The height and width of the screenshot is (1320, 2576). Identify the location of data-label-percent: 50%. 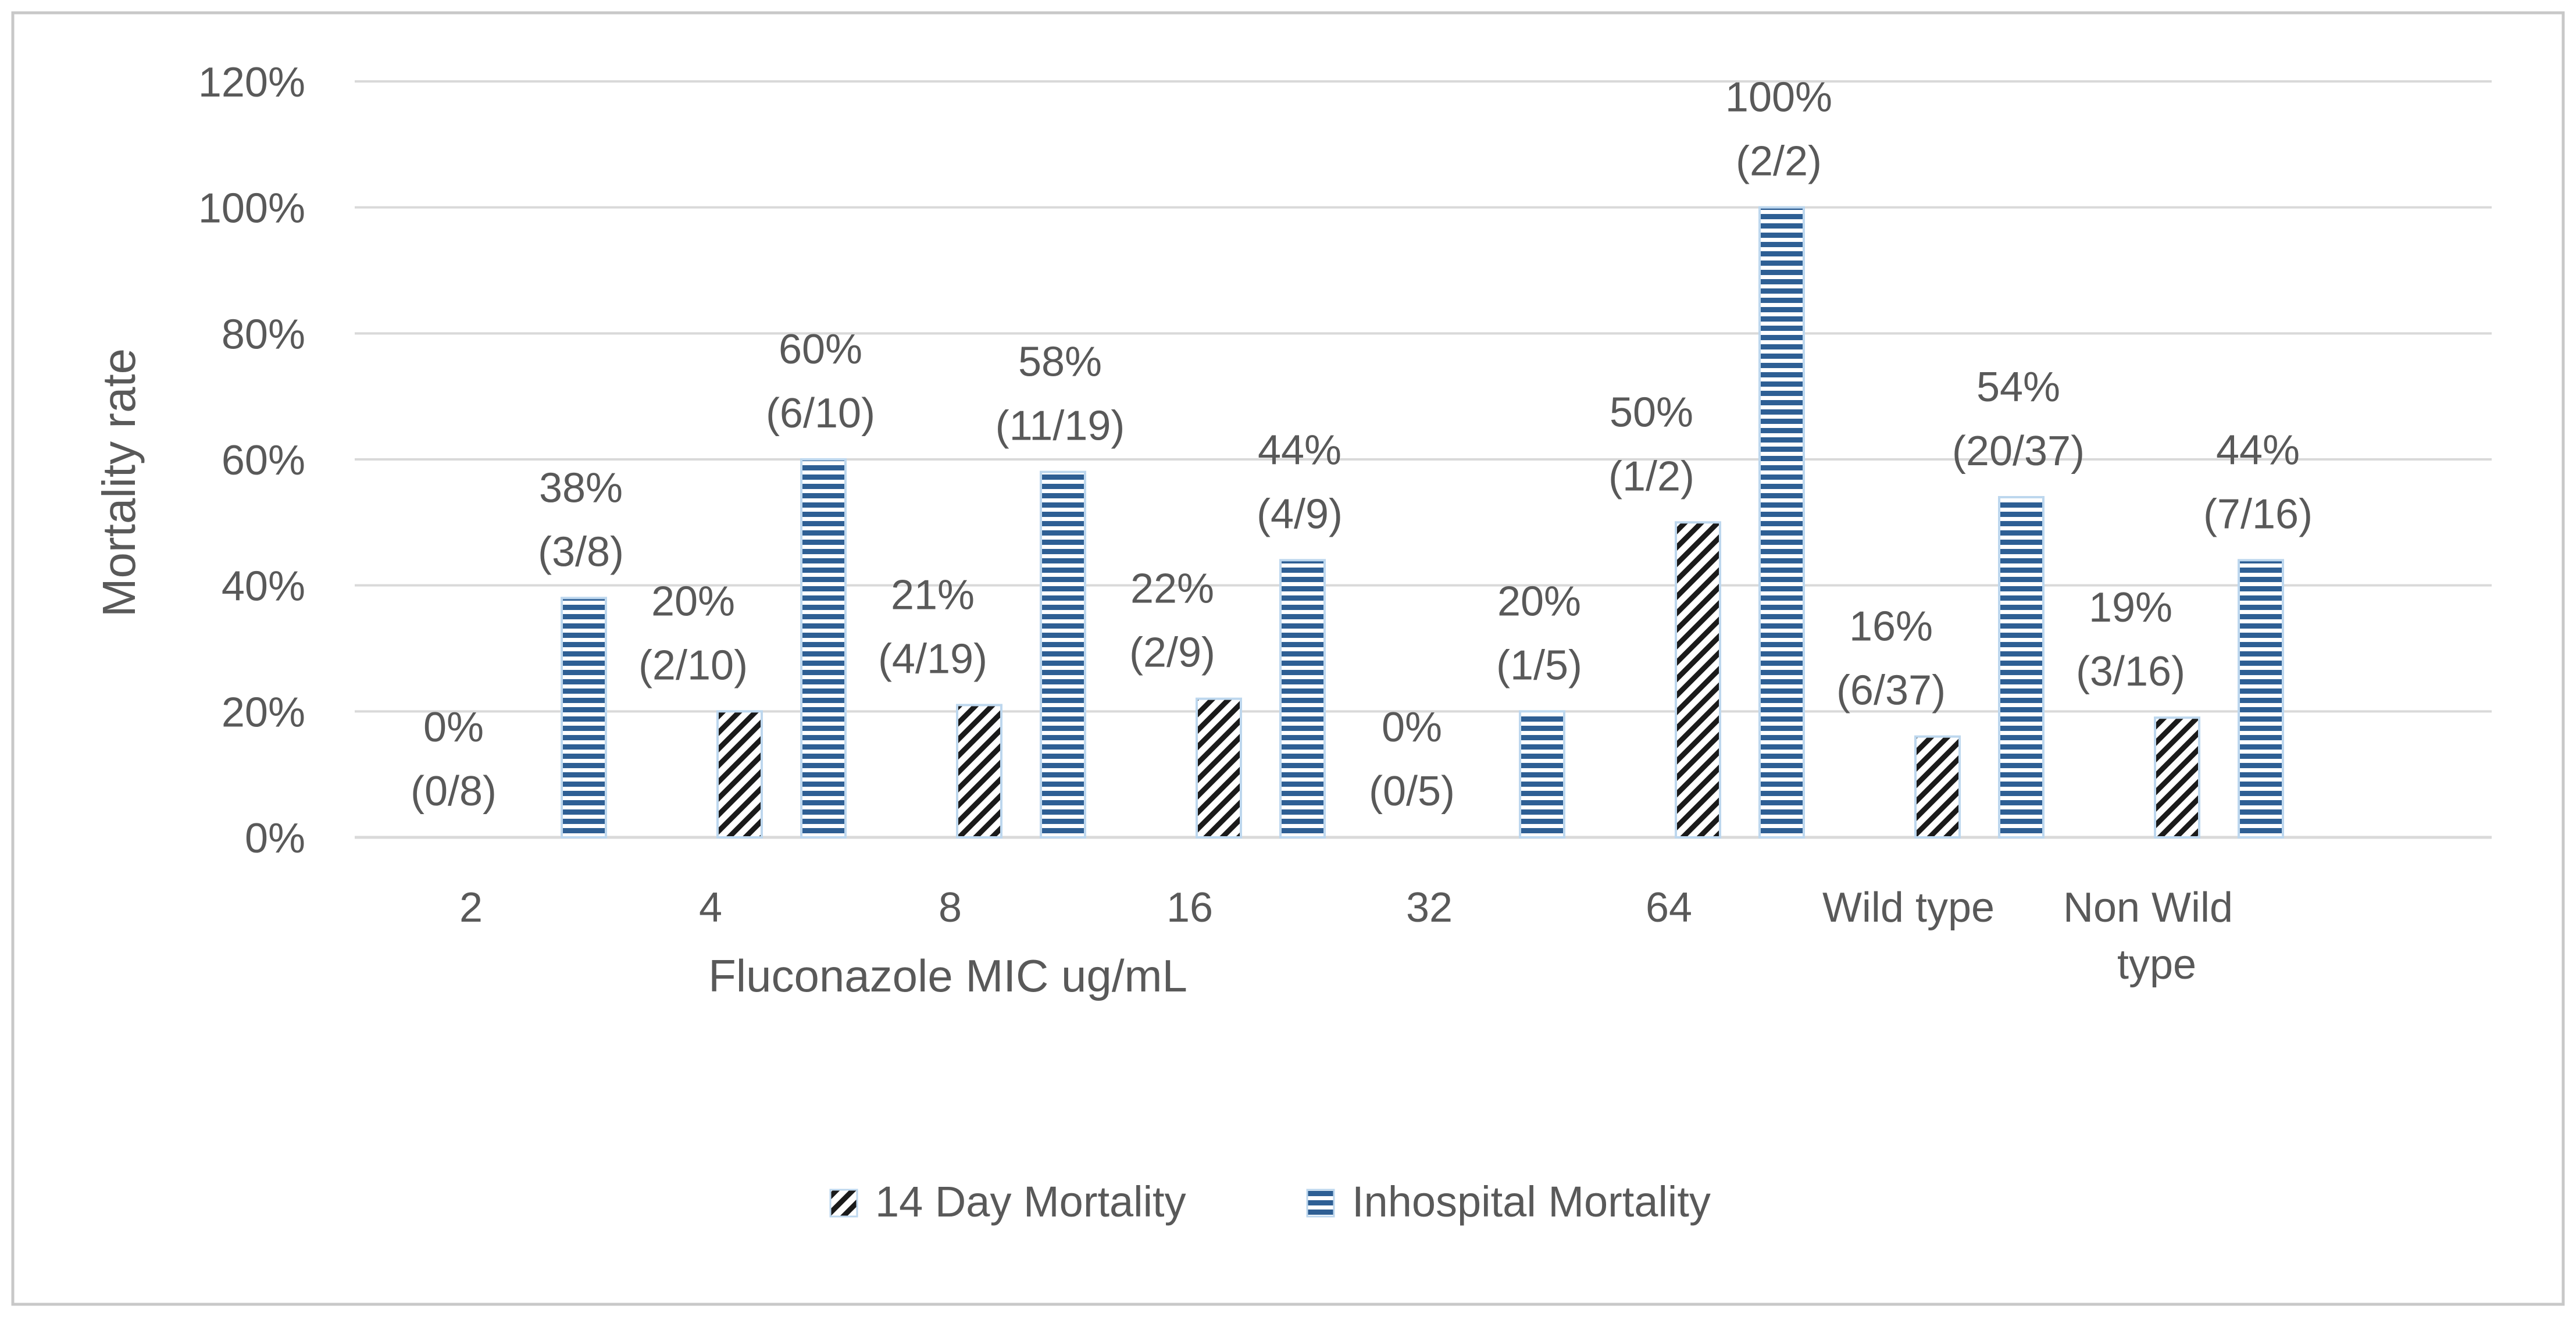
(1651, 412).